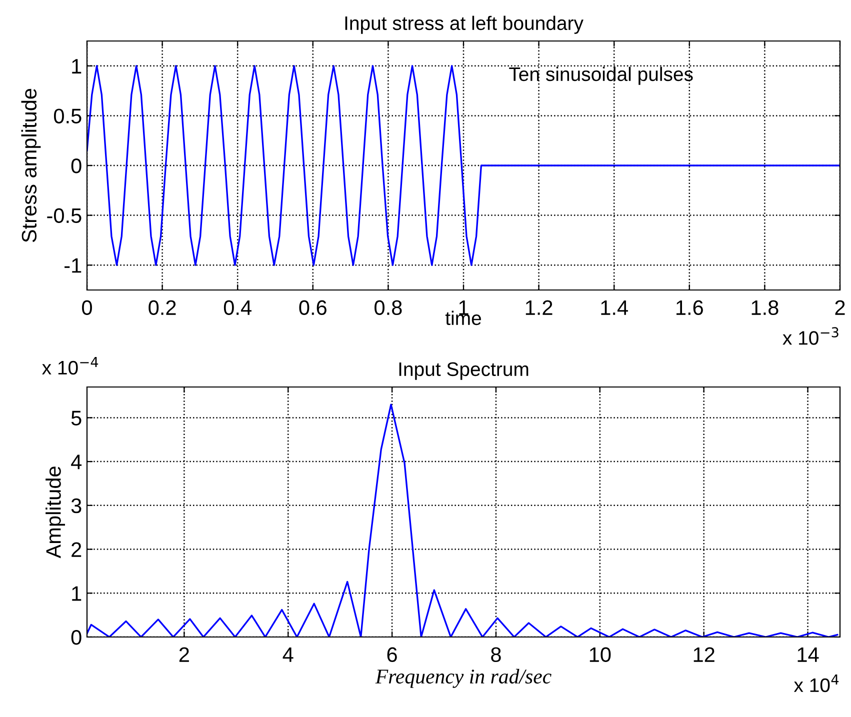  Describe the element at coordinates (76, 506) in the screenshot. I see `y-tick-label: 3` at that location.